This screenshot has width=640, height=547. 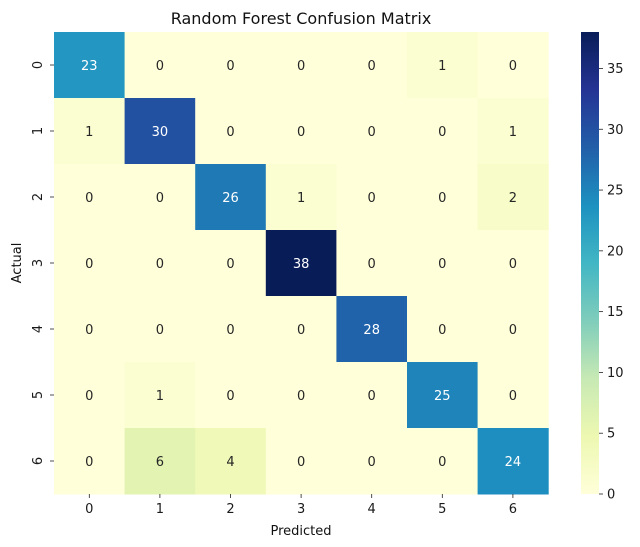 I want to click on cell-value-label: 4, so click(x=230, y=462).